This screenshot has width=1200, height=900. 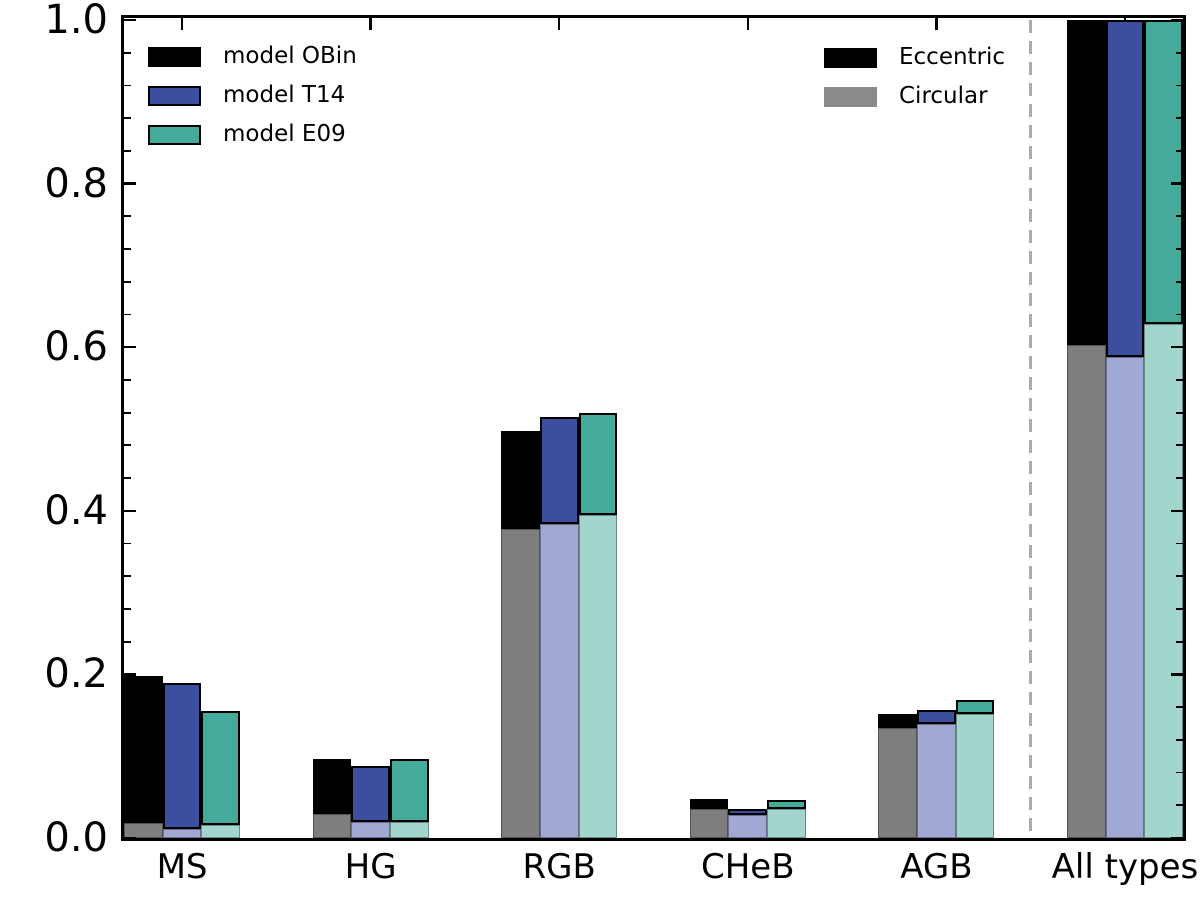 I want to click on bar-cheb-t14-circular, so click(x=748, y=826).